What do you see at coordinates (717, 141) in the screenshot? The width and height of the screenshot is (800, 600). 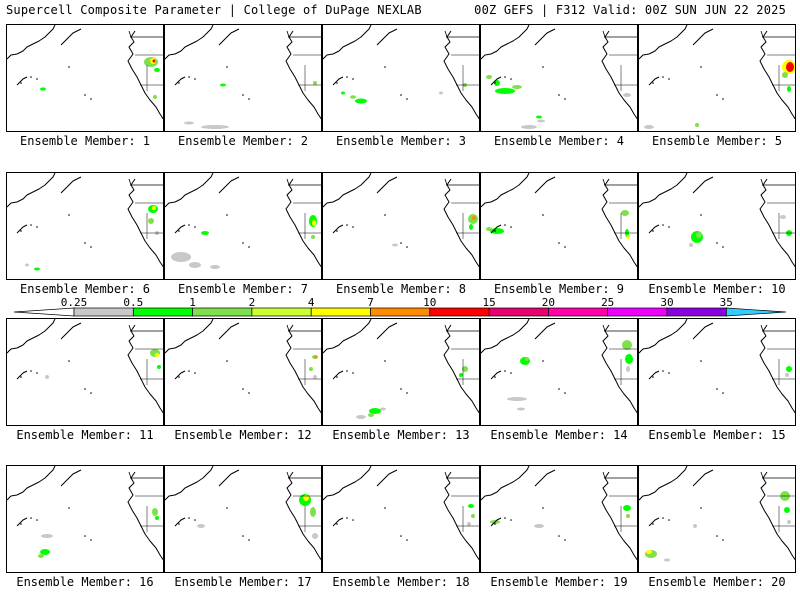 I see `ensemble-member-label: Ensemble Member: 5` at bounding box center [717, 141].